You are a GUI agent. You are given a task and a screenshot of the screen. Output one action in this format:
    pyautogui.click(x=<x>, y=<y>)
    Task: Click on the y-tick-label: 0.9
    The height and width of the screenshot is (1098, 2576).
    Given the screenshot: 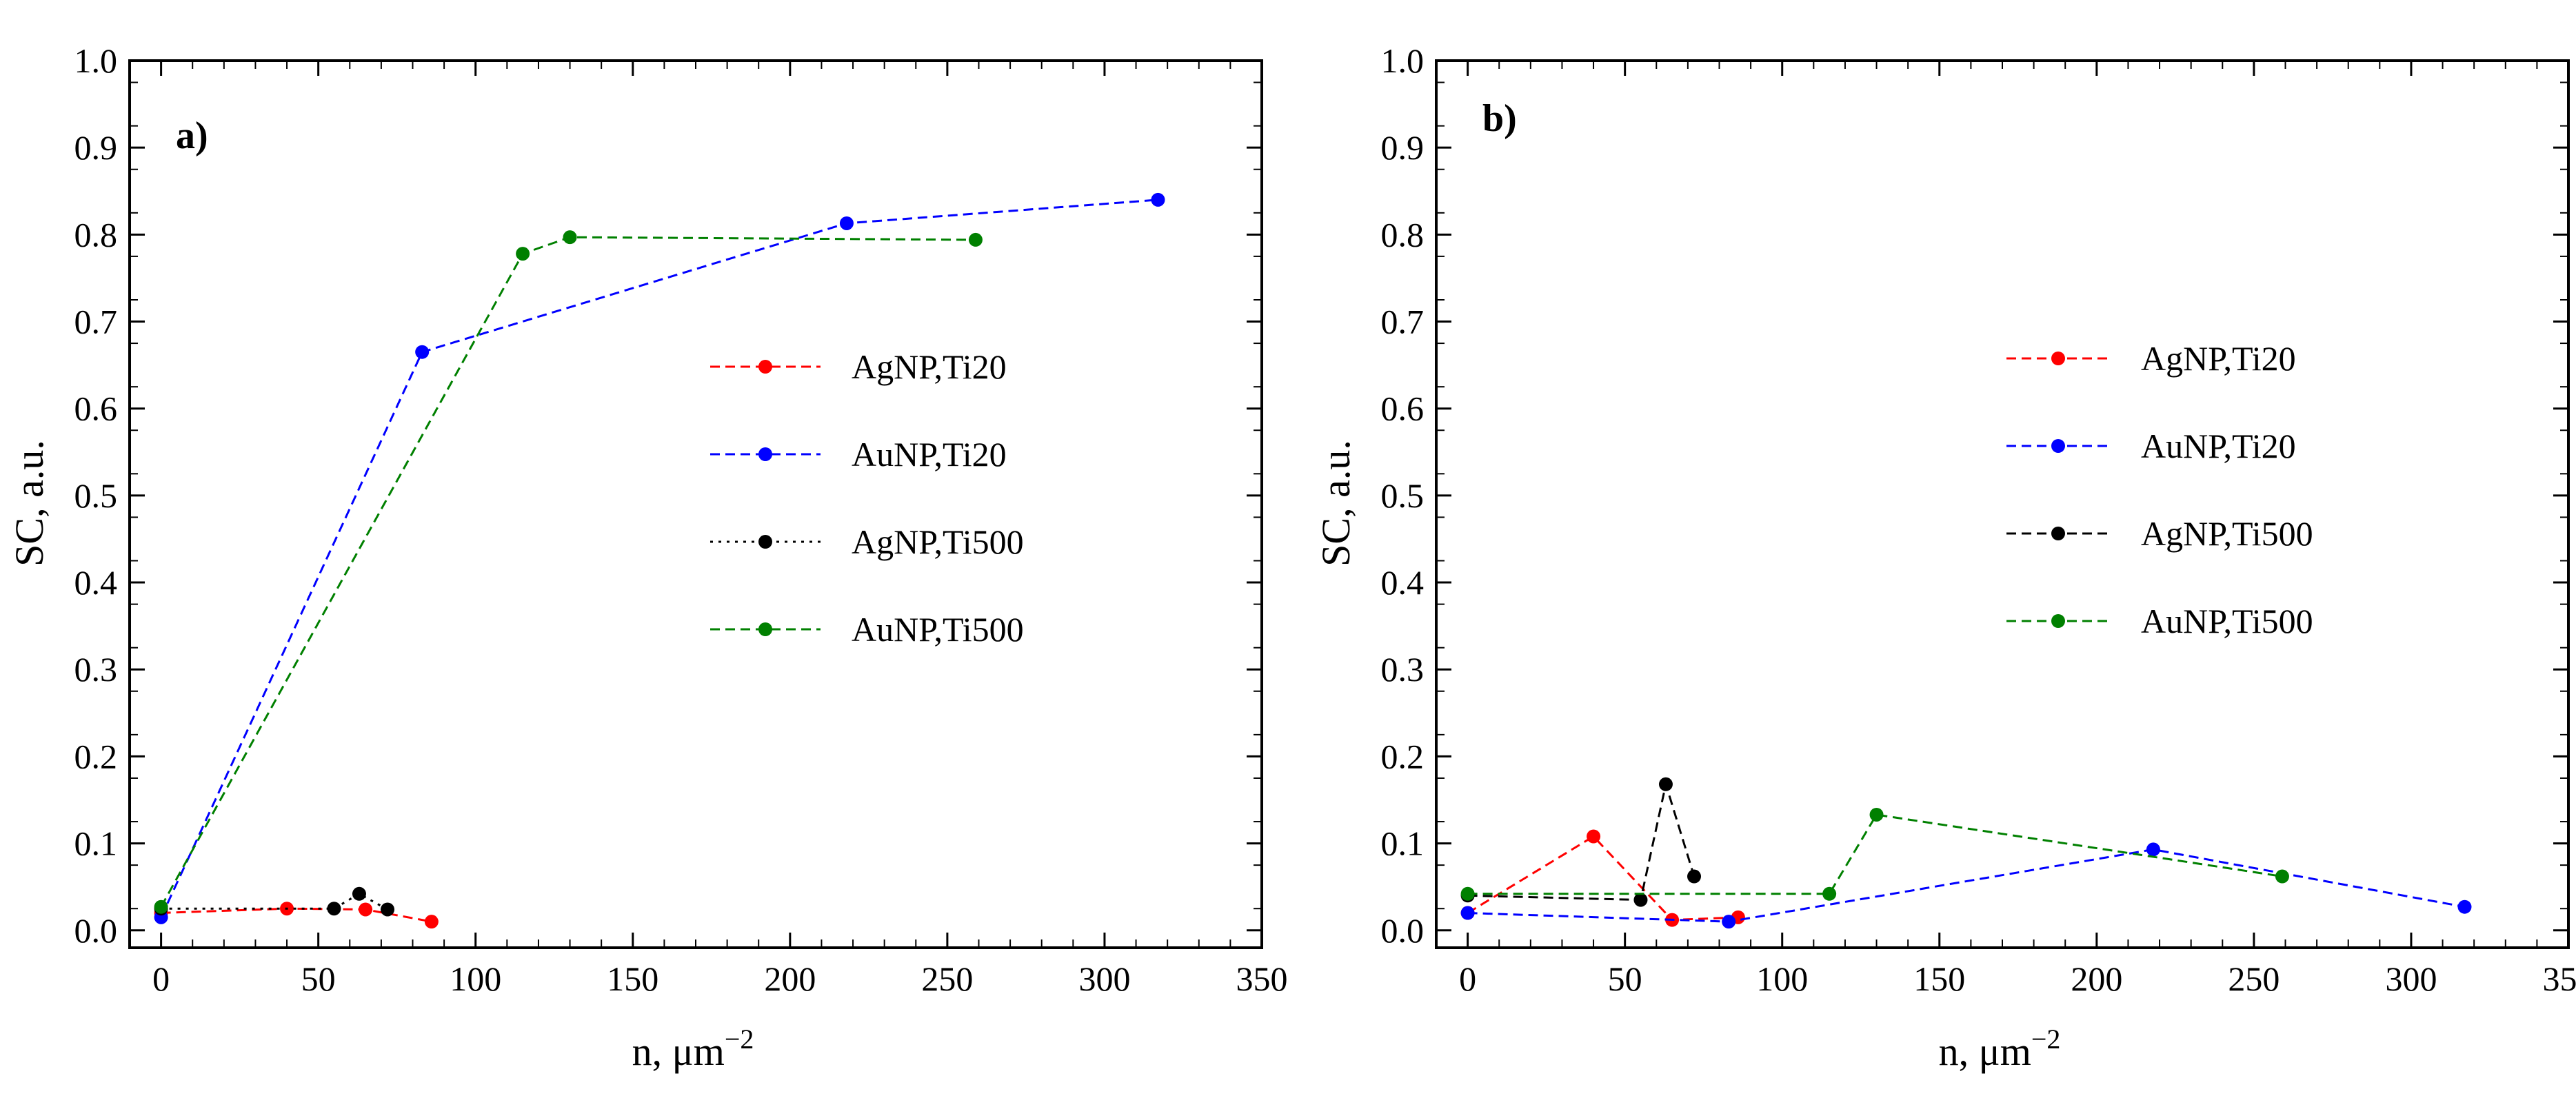 What is the action you would take?
    pyautogui.click(x=1403, y=147)
    